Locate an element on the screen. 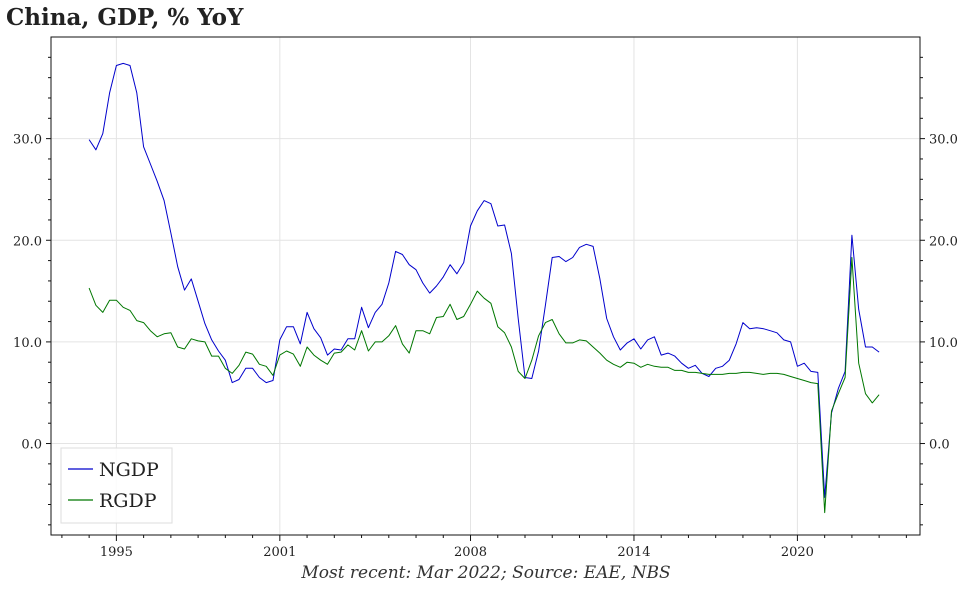 The width and height of the screenshot is (972, 589). legend: NGDP RGDP is located at coordinates (116, 485).